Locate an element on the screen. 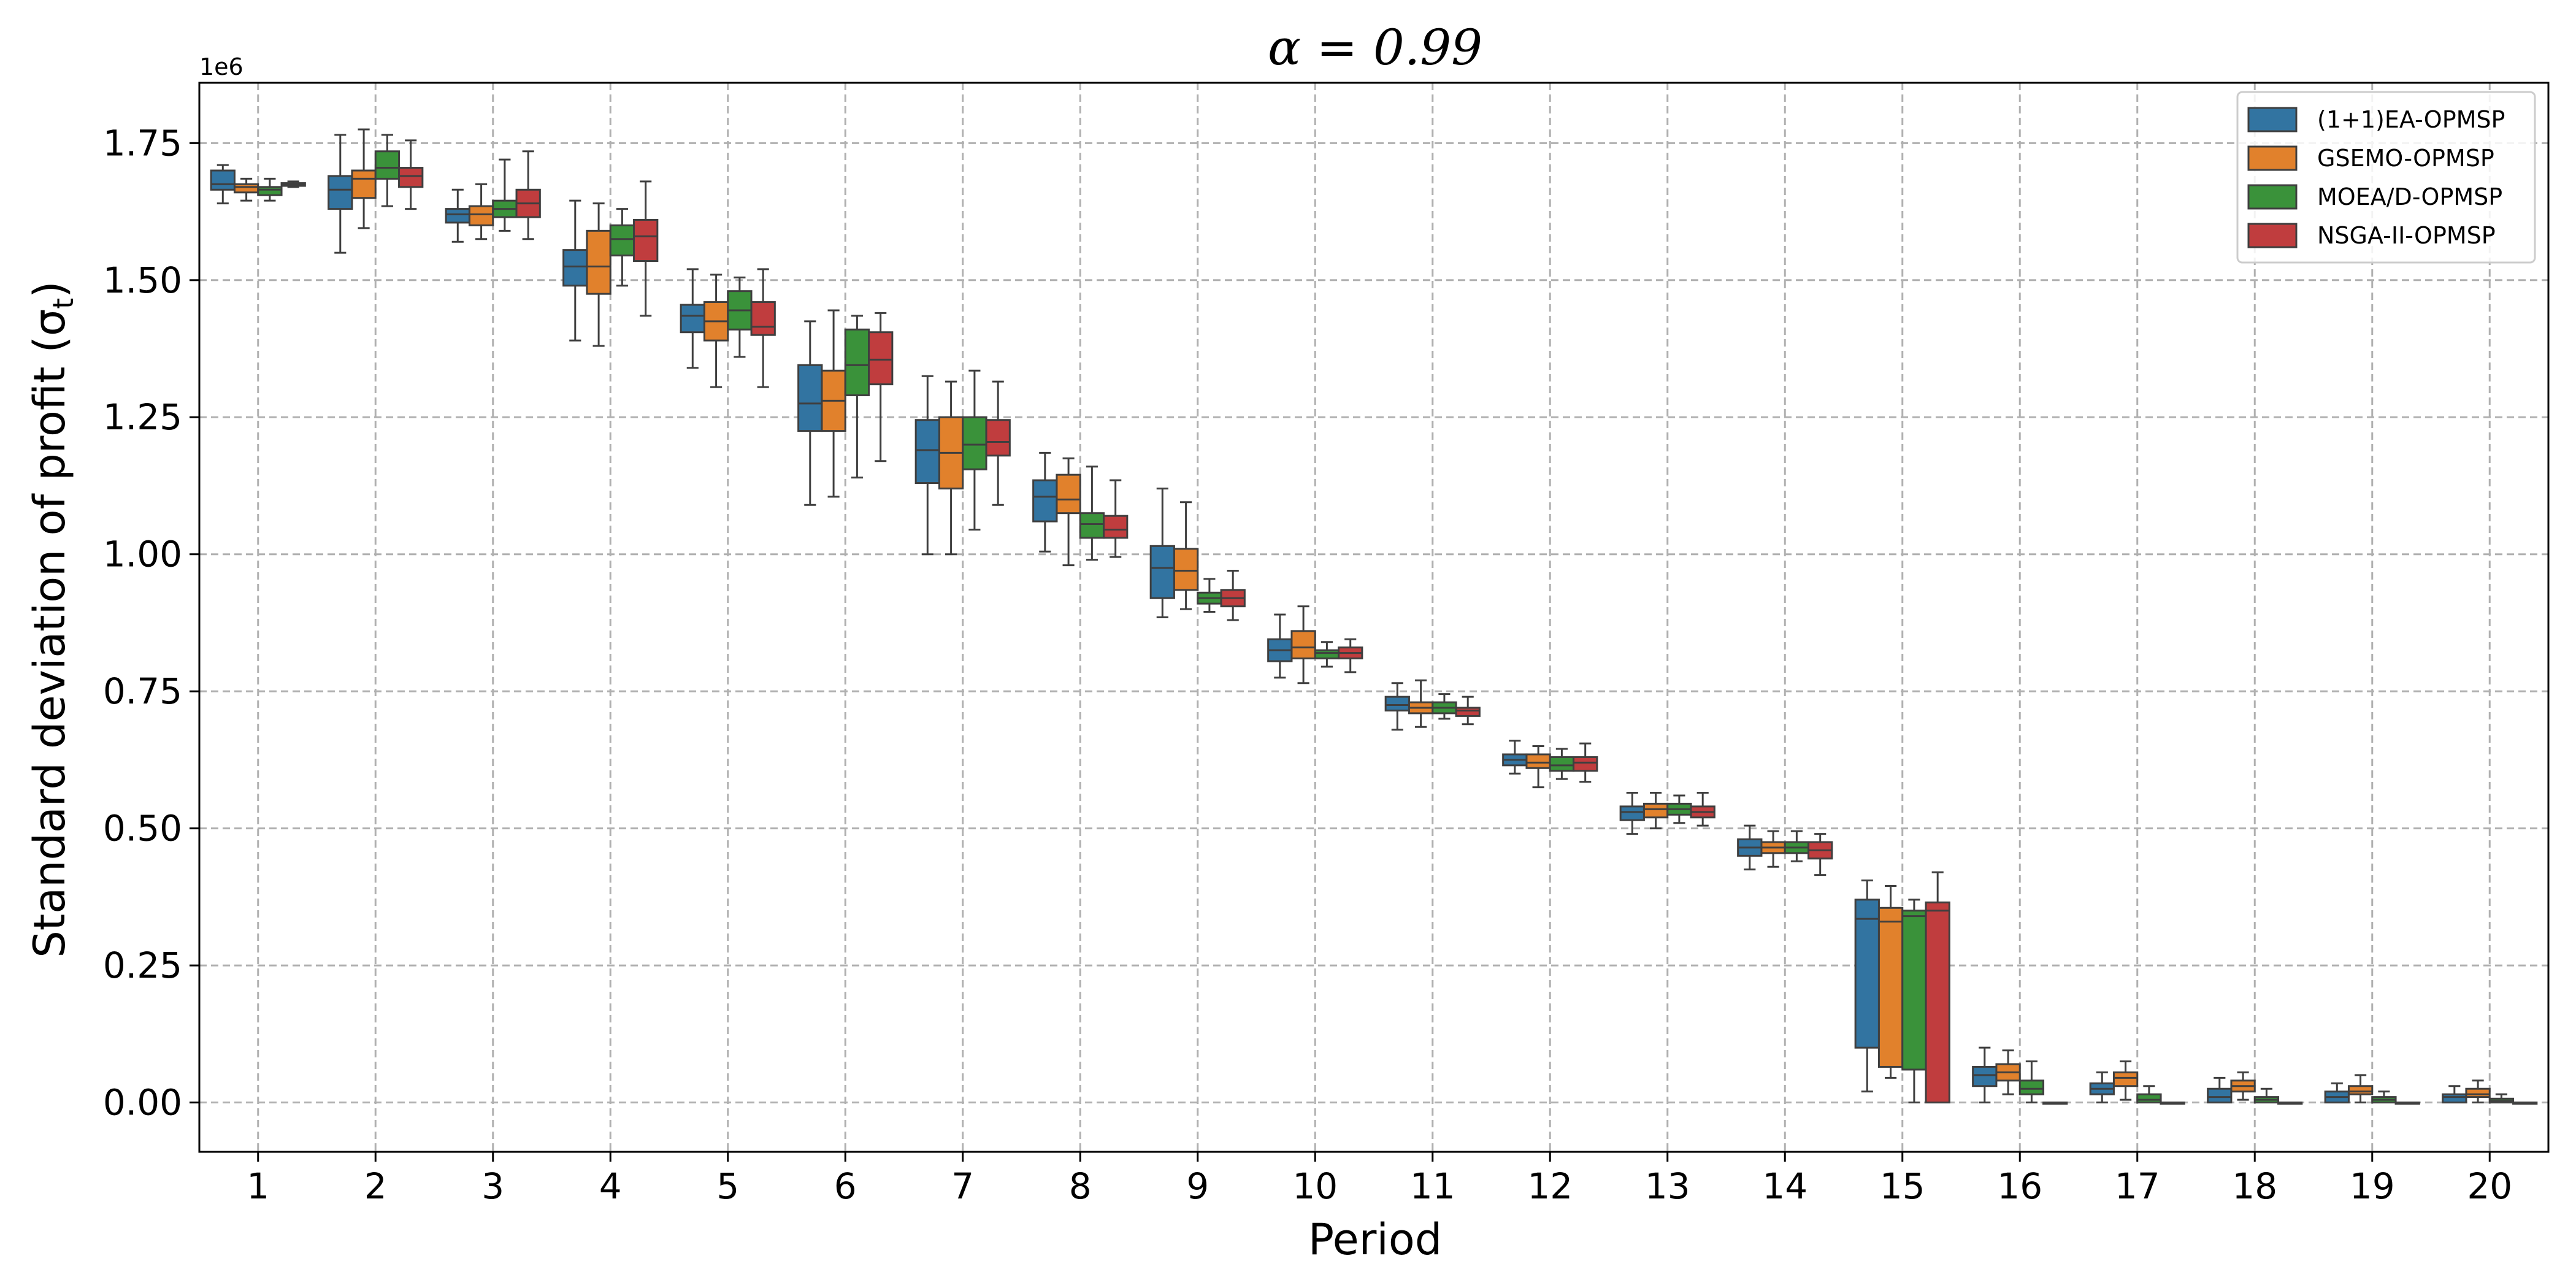 This screenshot has height=1288, width=2576. legend-label: (1+1)EA-OPMSP is located at coordinates (2411, 119).